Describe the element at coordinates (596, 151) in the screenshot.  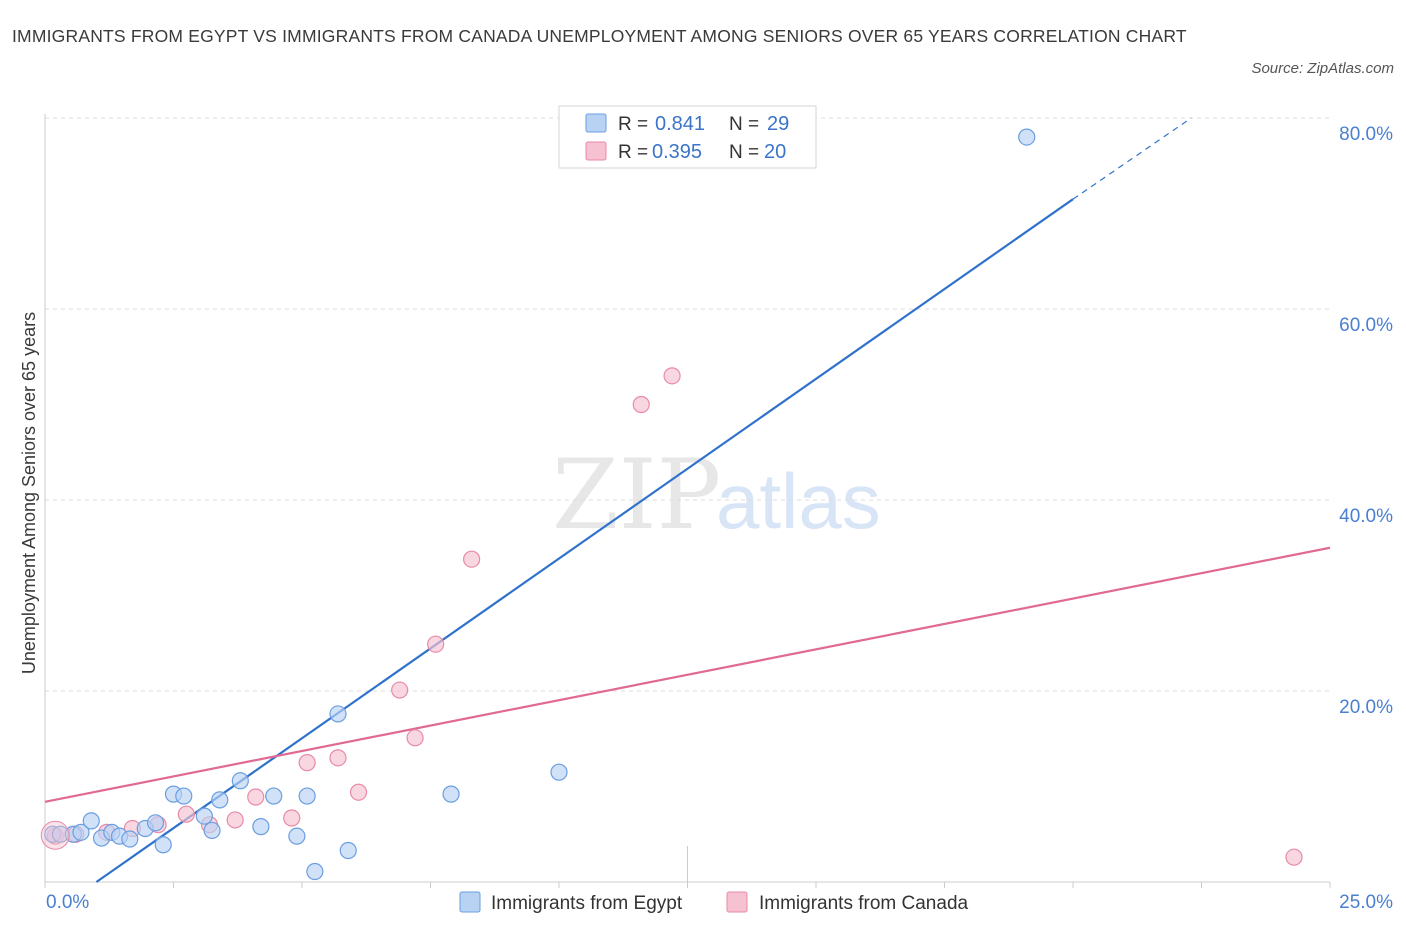
I see `canada-swatch-icon` at that location.